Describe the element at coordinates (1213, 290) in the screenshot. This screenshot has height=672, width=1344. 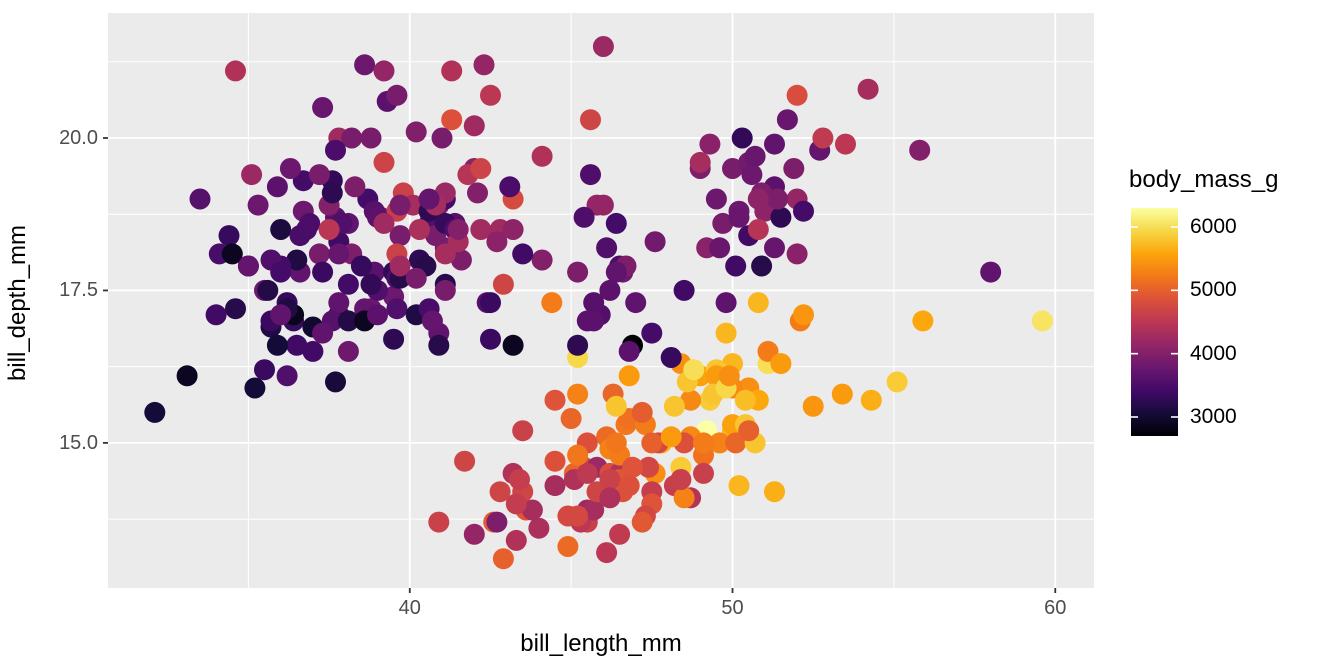
I see `legend-tick-label: 5000` at that location.